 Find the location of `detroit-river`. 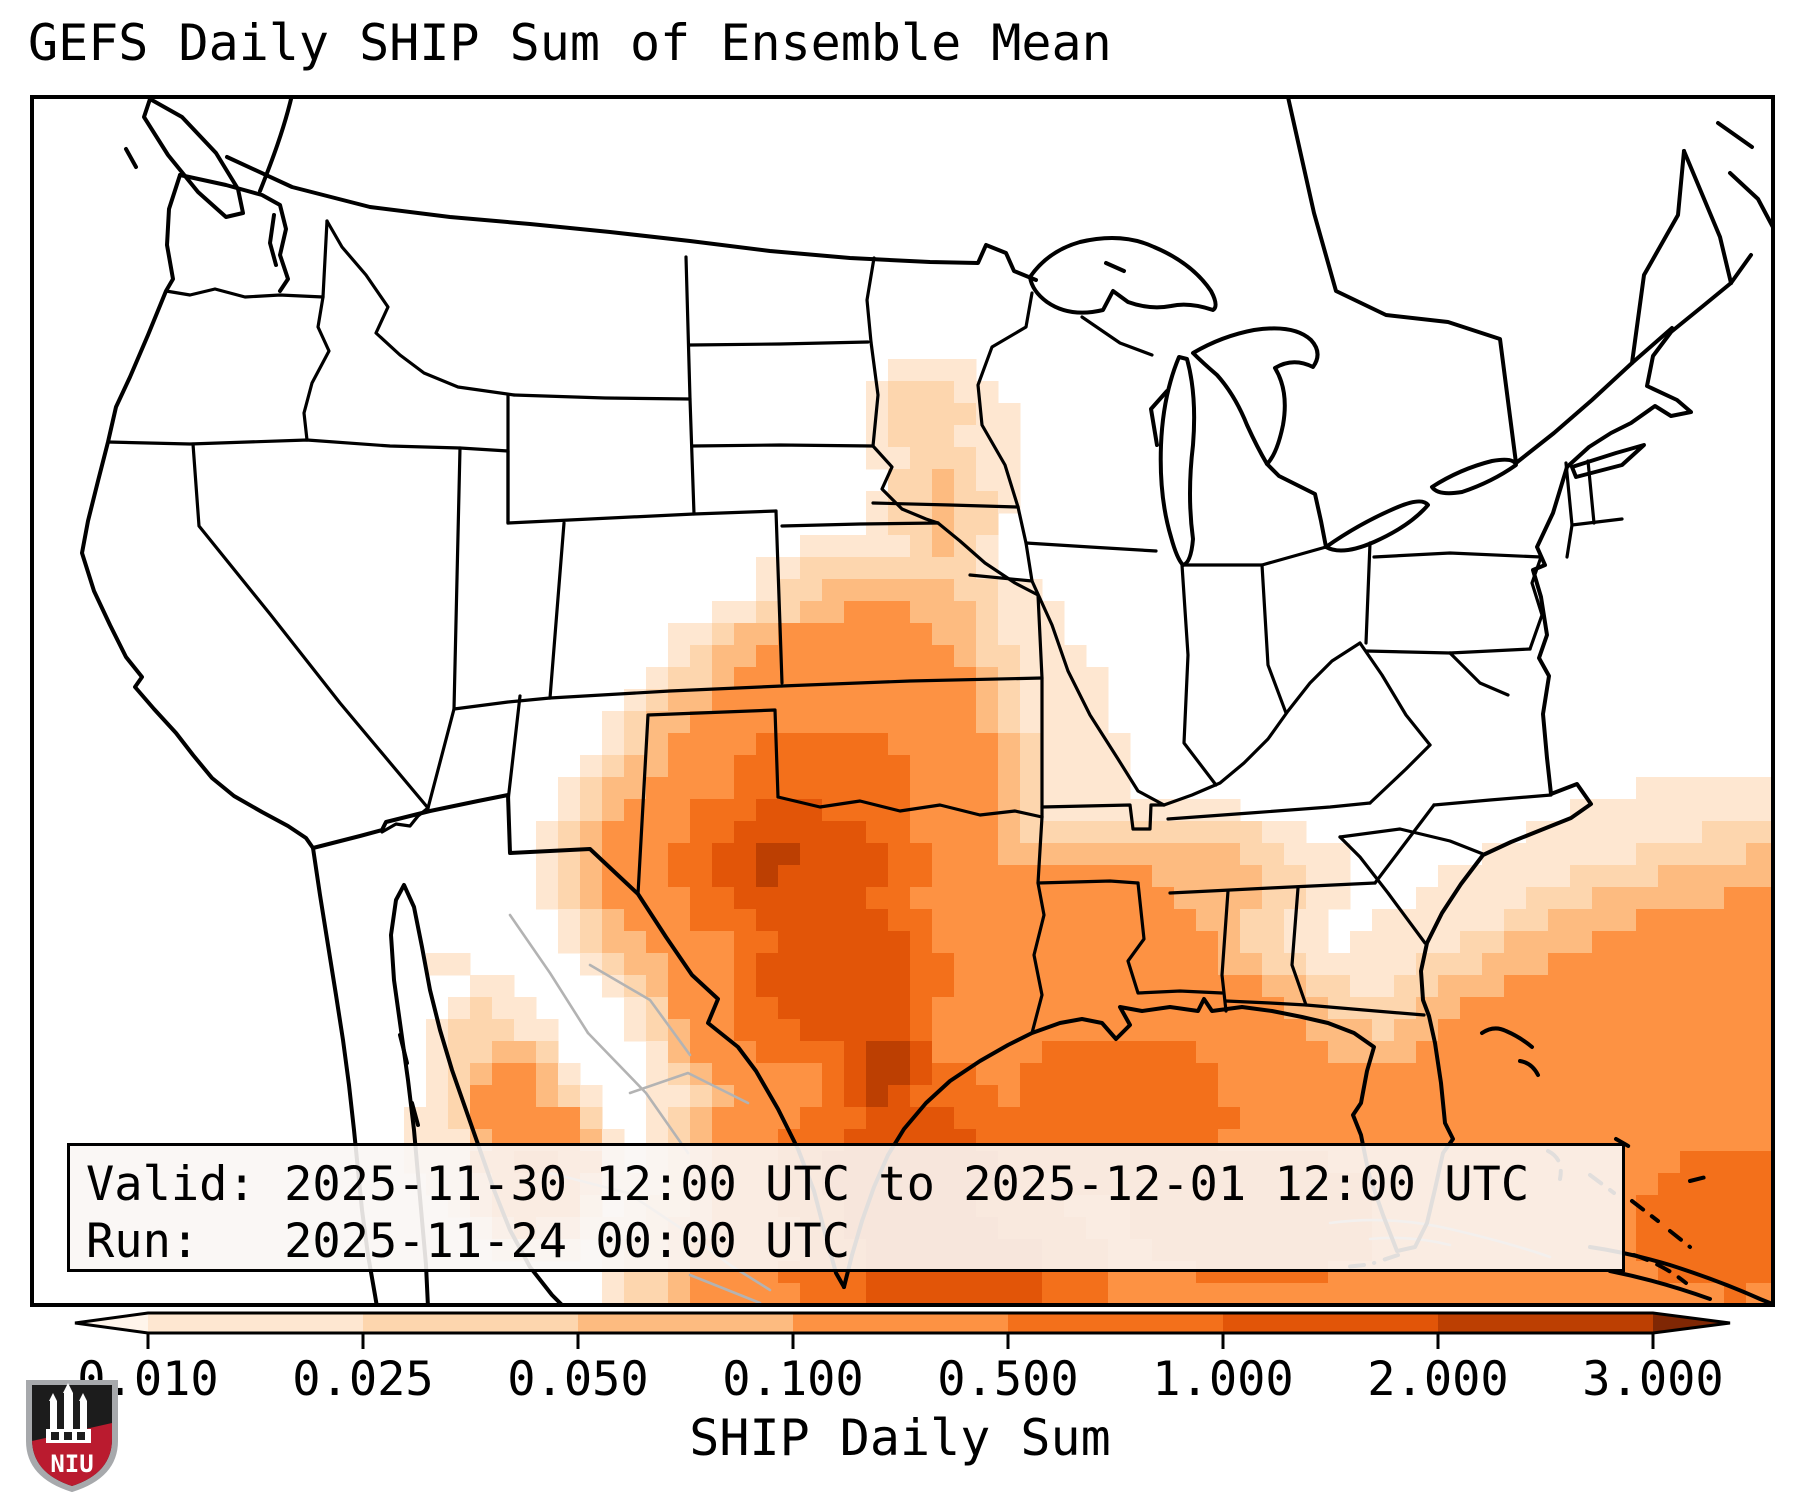

detroit-river is located at coordinates (1296, 505).